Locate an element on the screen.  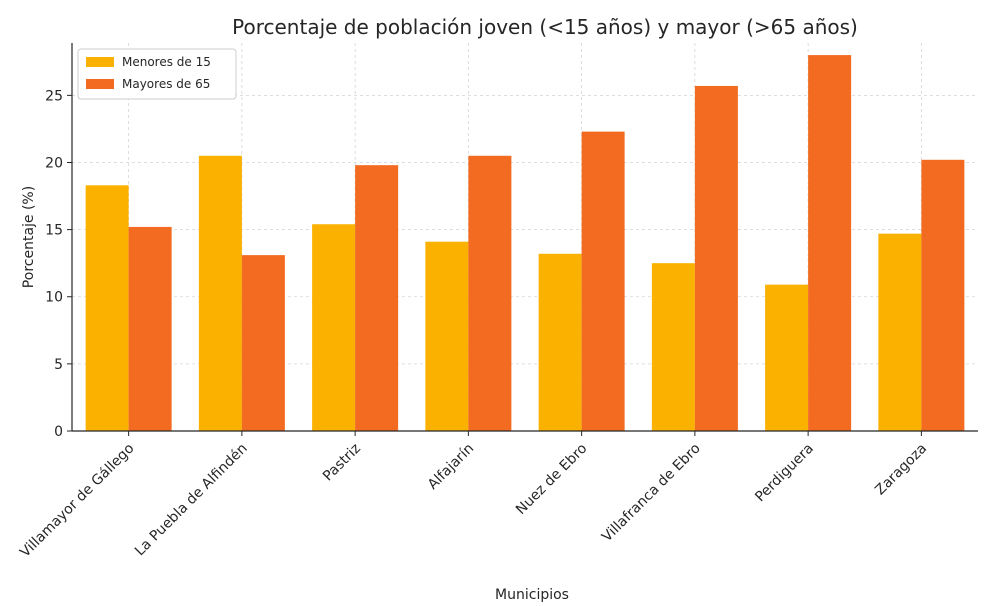
x-tick-label: Zaragoza is located at coordinates (901, 470).